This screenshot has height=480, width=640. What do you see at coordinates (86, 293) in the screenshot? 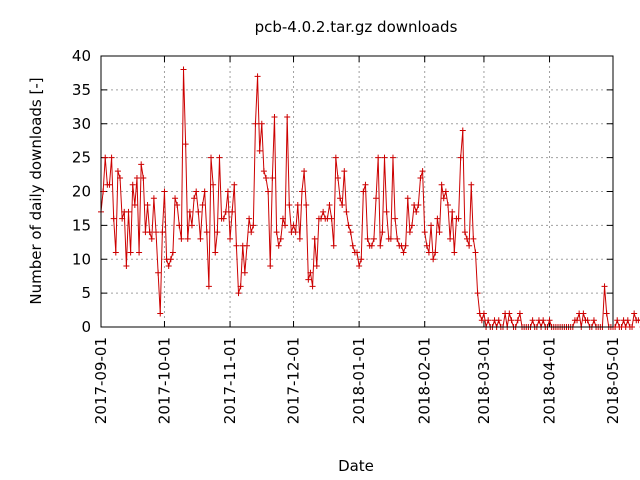
I see `y-tick-label: 5` at bounding box center [86, 293].